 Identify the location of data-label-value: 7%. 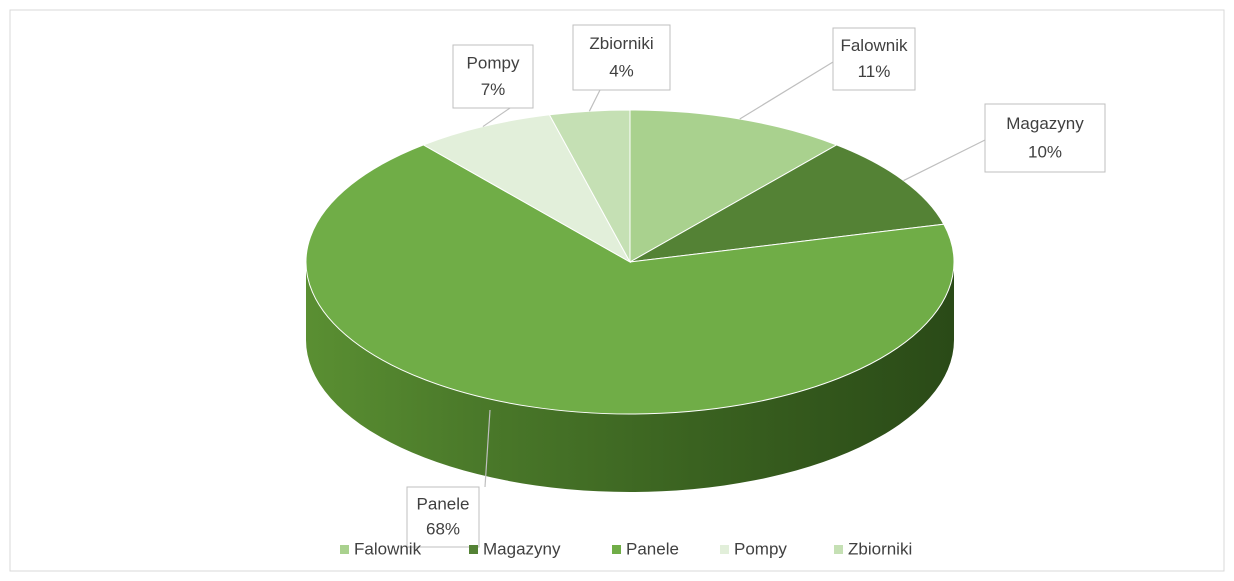
(493, 89).